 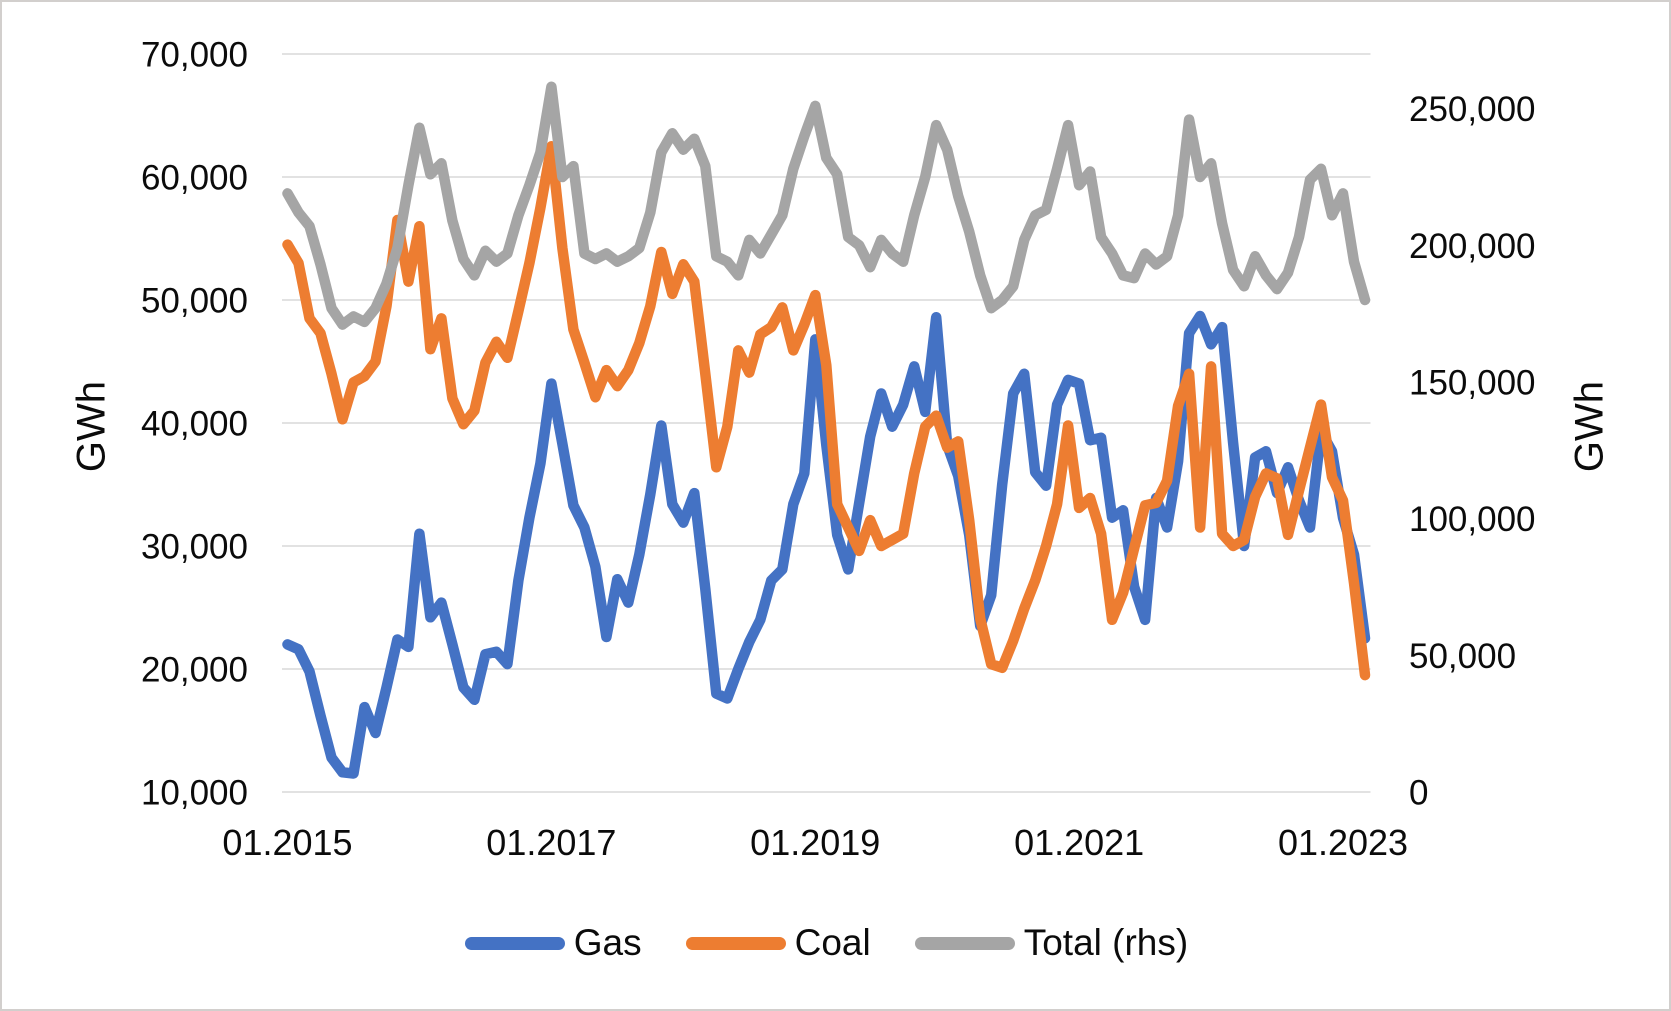 What do you see at coordinates (194, 793) in the screenshot?
I see `left-axis-tick-label: 10,000` at bounding box center [194, 793].